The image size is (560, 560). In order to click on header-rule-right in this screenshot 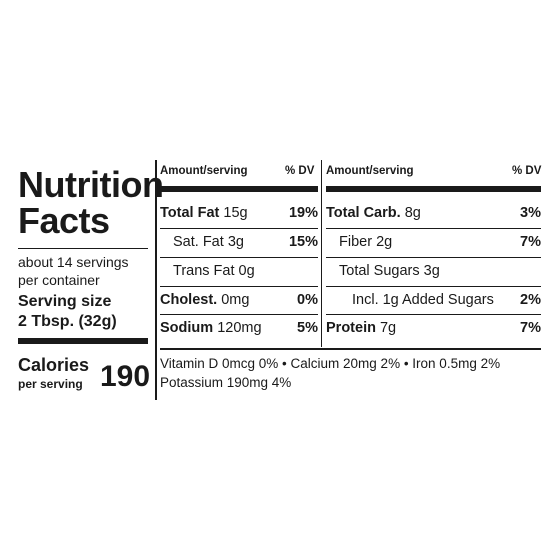, I will do `click(433, 189)`.